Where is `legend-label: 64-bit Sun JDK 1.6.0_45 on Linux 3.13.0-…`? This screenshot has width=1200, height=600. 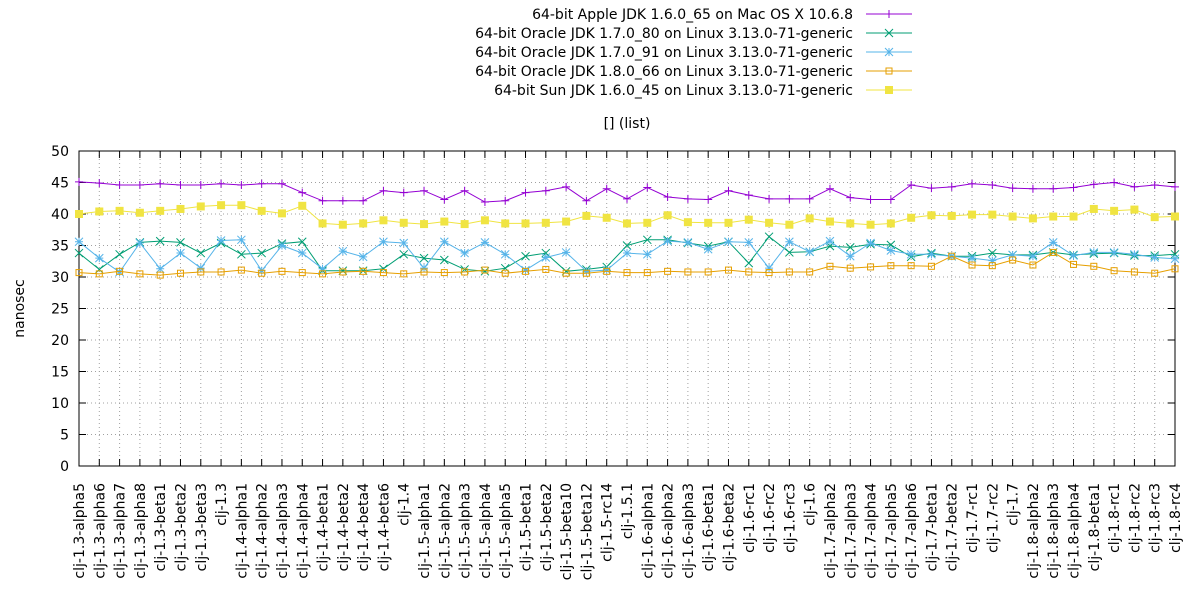 legend-label: 64-bit Sun JDK 1.6.0_45 on Linux 3.13.0-… is located at coordinates (673, 91).